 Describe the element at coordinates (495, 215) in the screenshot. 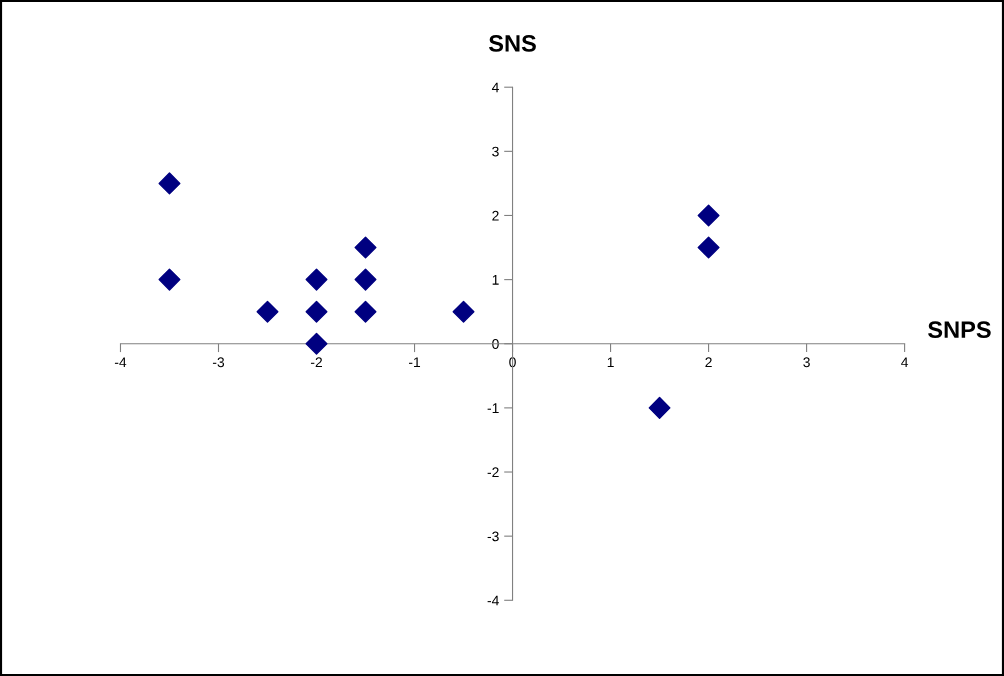

I see `y-tick-label: 2` at that location.